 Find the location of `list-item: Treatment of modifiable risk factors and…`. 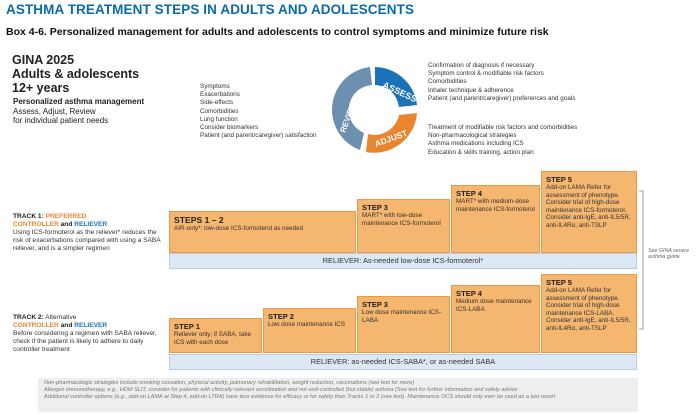

list-item: Treatment of modifiable risk factors and… is located at coordinates (503, 127).